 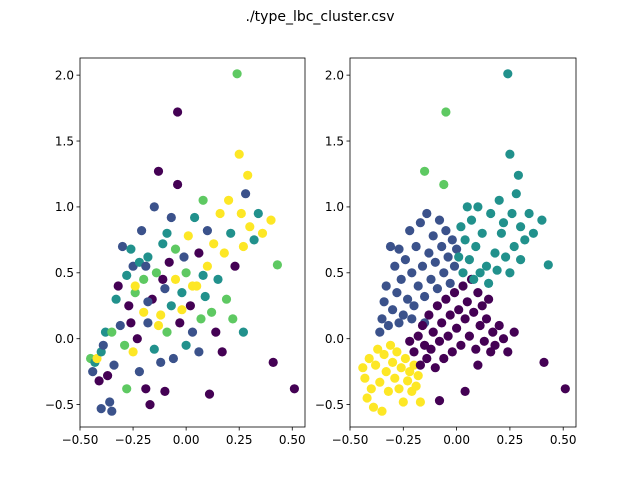 I want to click on right-y-tick-label: 2.0, so click(x=334, y=75).